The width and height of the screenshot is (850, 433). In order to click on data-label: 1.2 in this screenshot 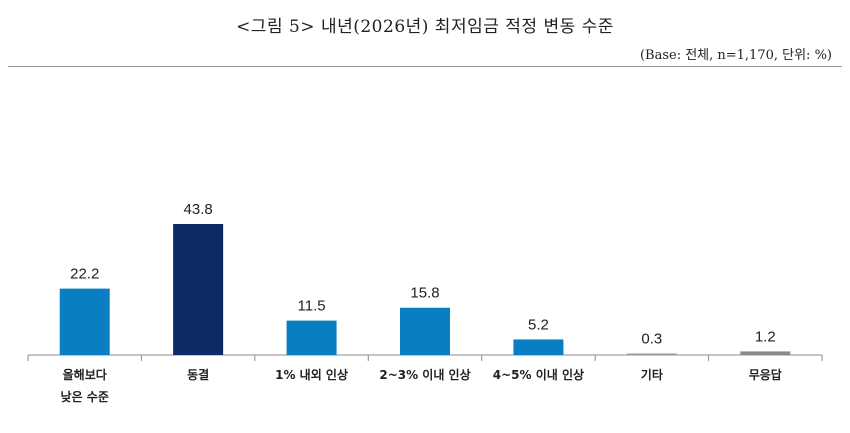, I will do `click(765, 336)`.